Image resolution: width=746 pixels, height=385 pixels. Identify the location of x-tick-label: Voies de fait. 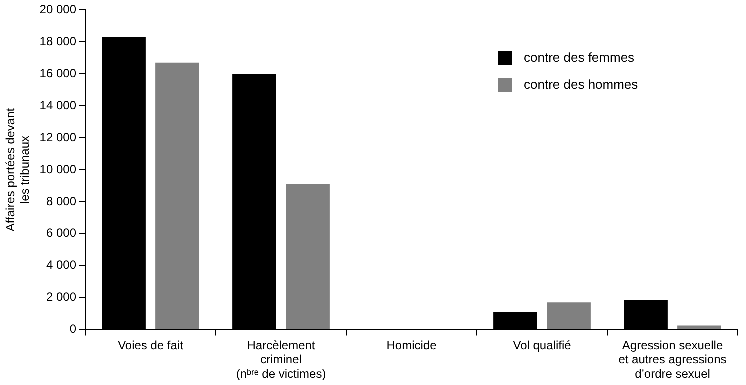
(151, 345).